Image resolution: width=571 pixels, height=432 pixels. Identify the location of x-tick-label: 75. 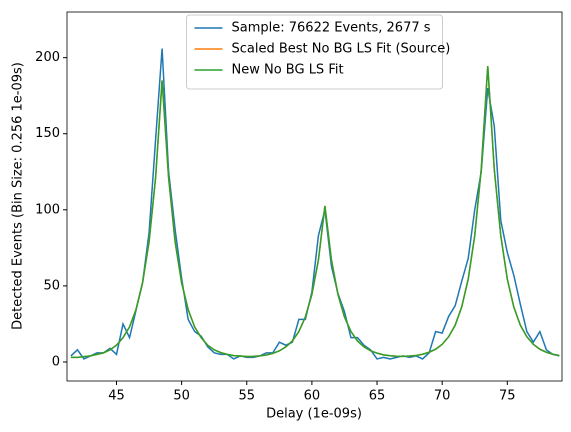
(507, 396).